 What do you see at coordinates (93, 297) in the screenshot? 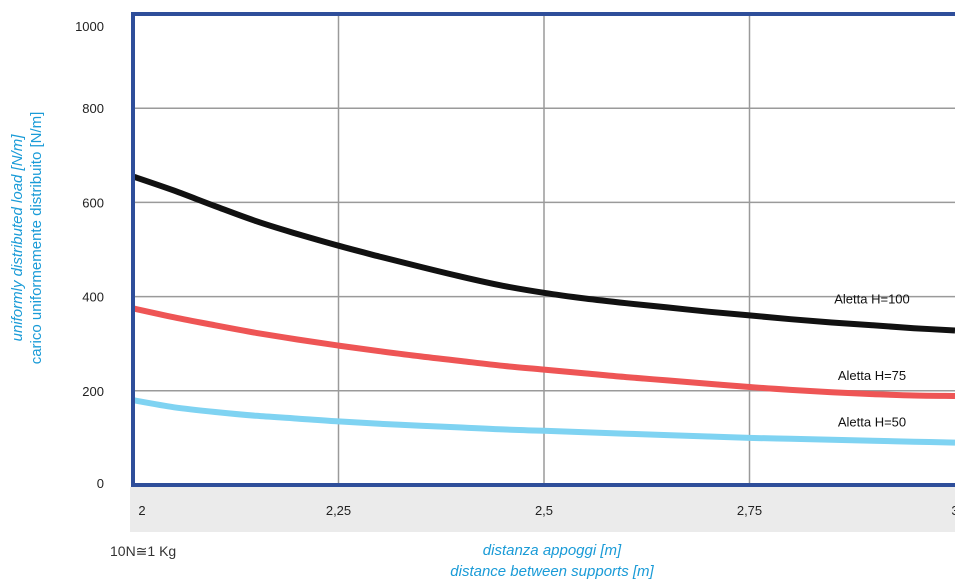
I see `y-tick-label: 400` at bounding box center [93, 297].